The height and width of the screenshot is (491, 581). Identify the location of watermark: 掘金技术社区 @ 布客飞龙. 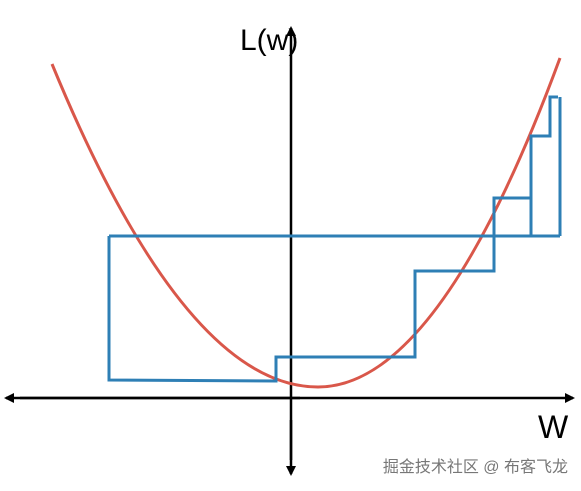
(475, 467).